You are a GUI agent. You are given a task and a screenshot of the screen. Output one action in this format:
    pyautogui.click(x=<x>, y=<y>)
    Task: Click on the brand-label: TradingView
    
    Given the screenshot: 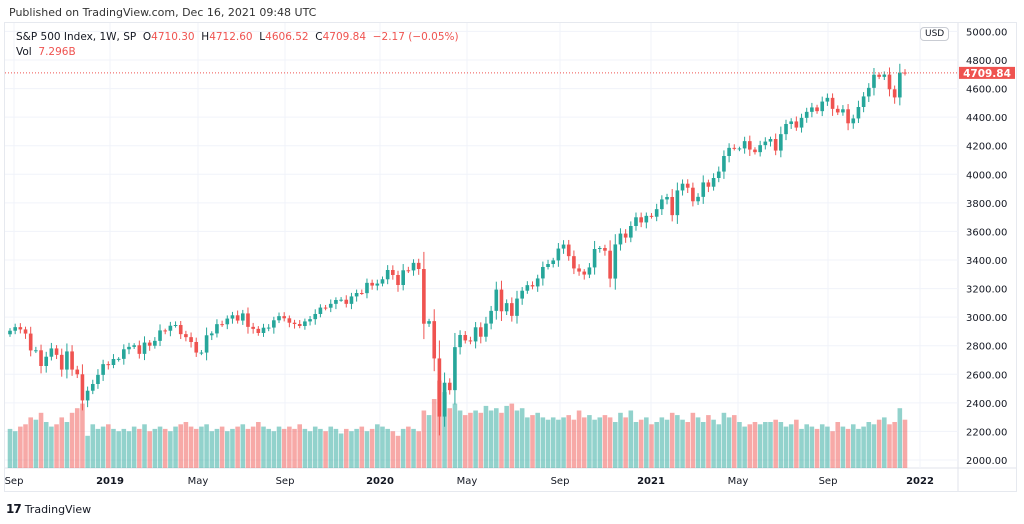 What is the action you would take?
    pyautogui.click(x=58, y=509)
    